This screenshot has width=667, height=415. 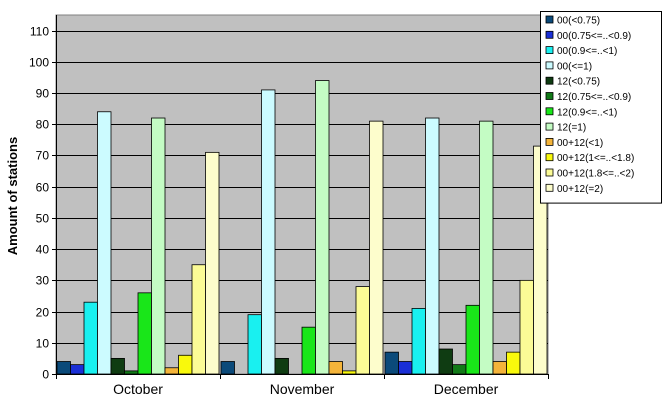 What do you see at coordinates (594, 97) in the screenshot?
I see `legend-label: 12(0.75<=..<0.9)` at bounding box center [594, 97].